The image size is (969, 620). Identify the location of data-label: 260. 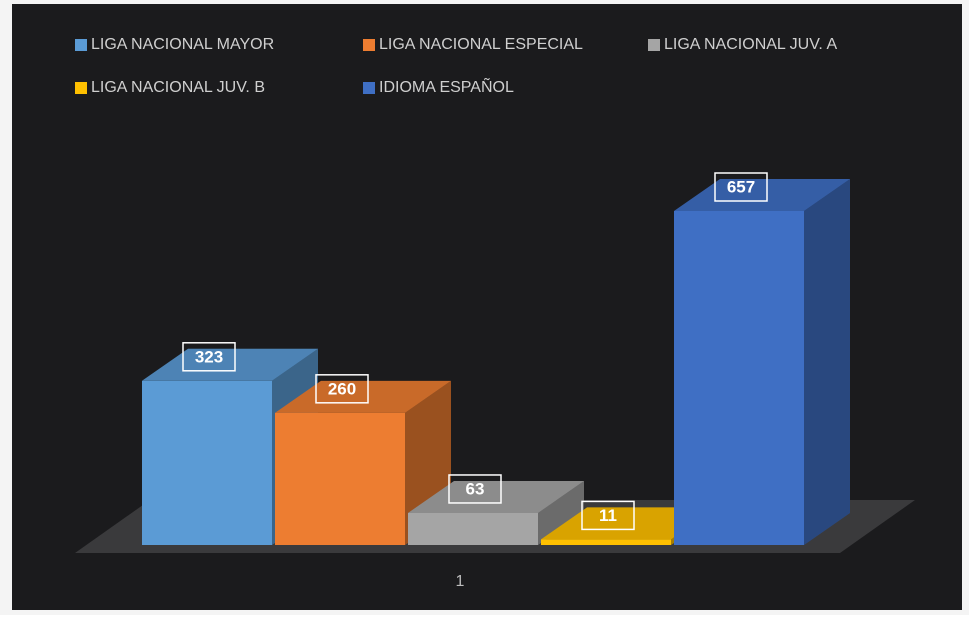
(342, 388).